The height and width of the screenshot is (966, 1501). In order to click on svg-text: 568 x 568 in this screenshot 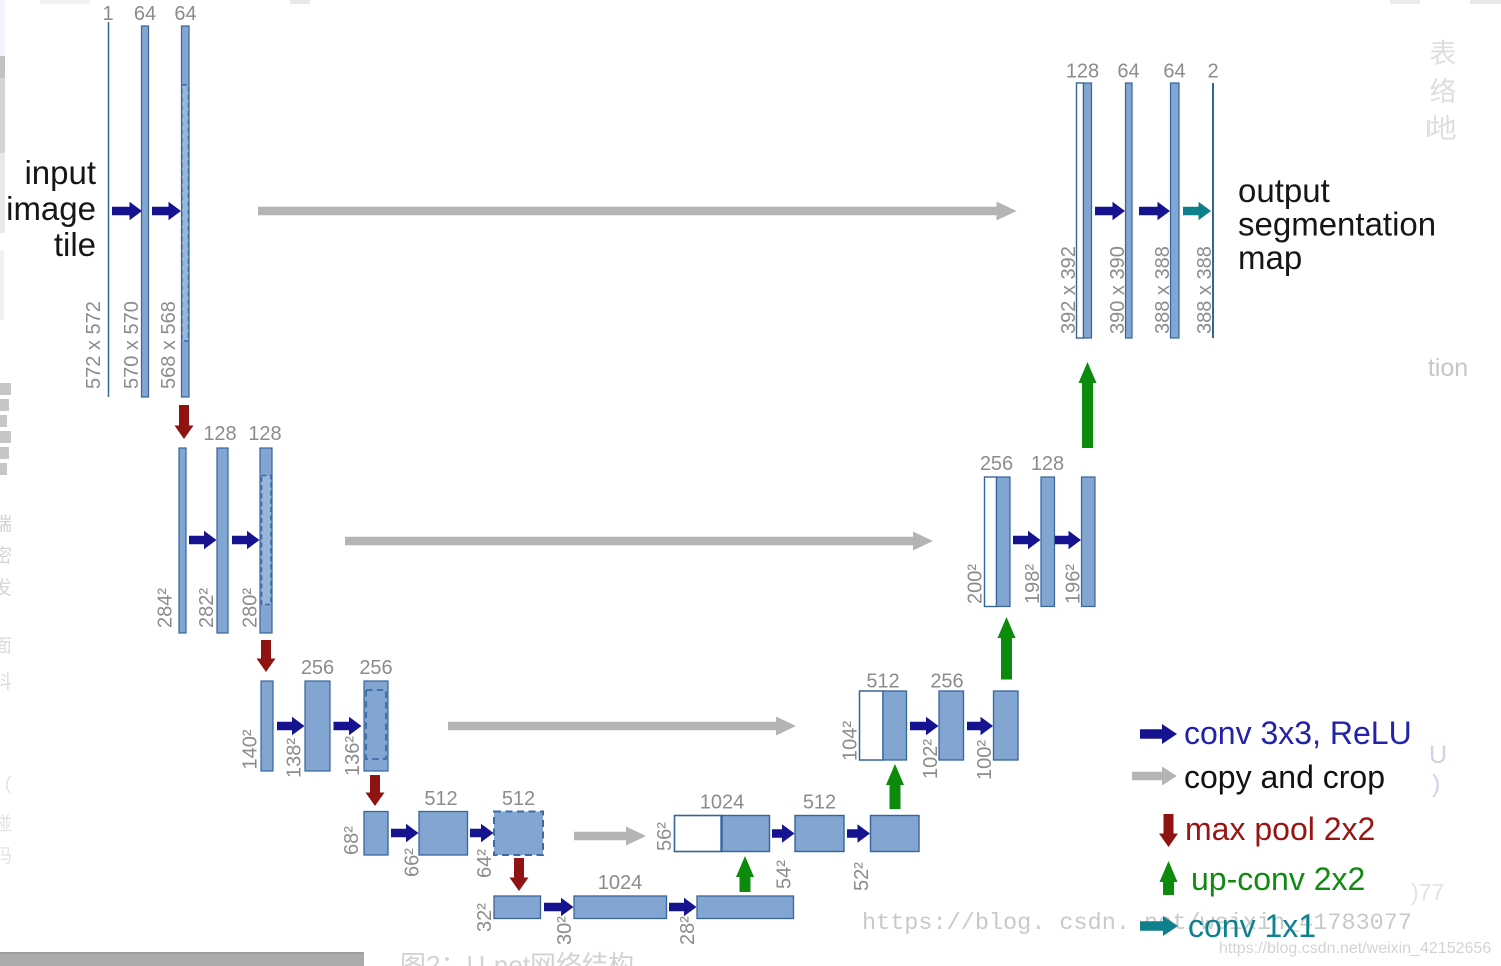, I will do `click(169, 345)`.